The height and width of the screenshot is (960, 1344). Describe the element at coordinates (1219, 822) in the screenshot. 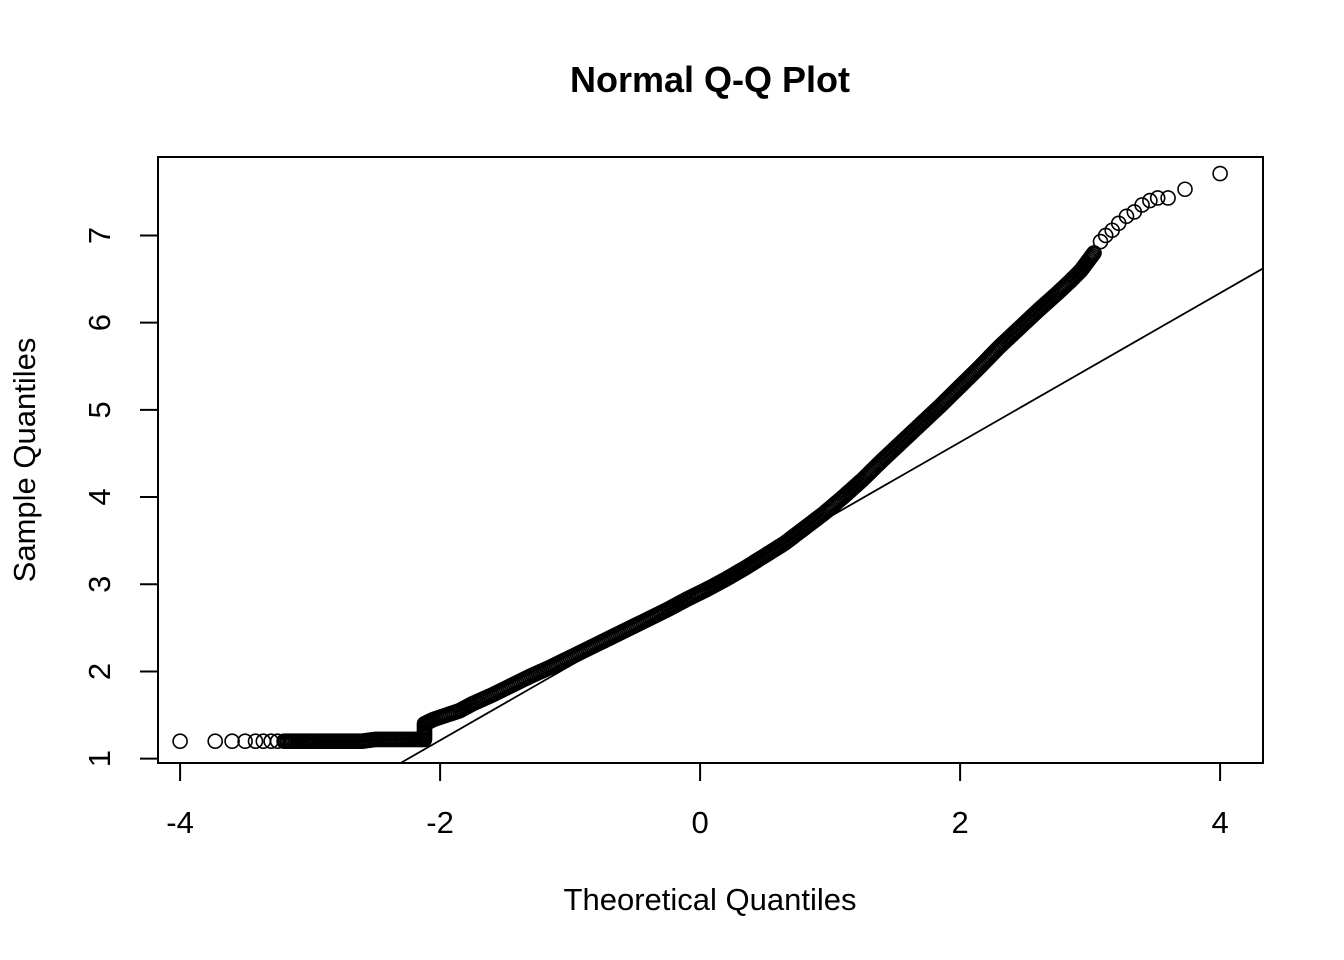

I see `x-tick-label: 4` at that location.